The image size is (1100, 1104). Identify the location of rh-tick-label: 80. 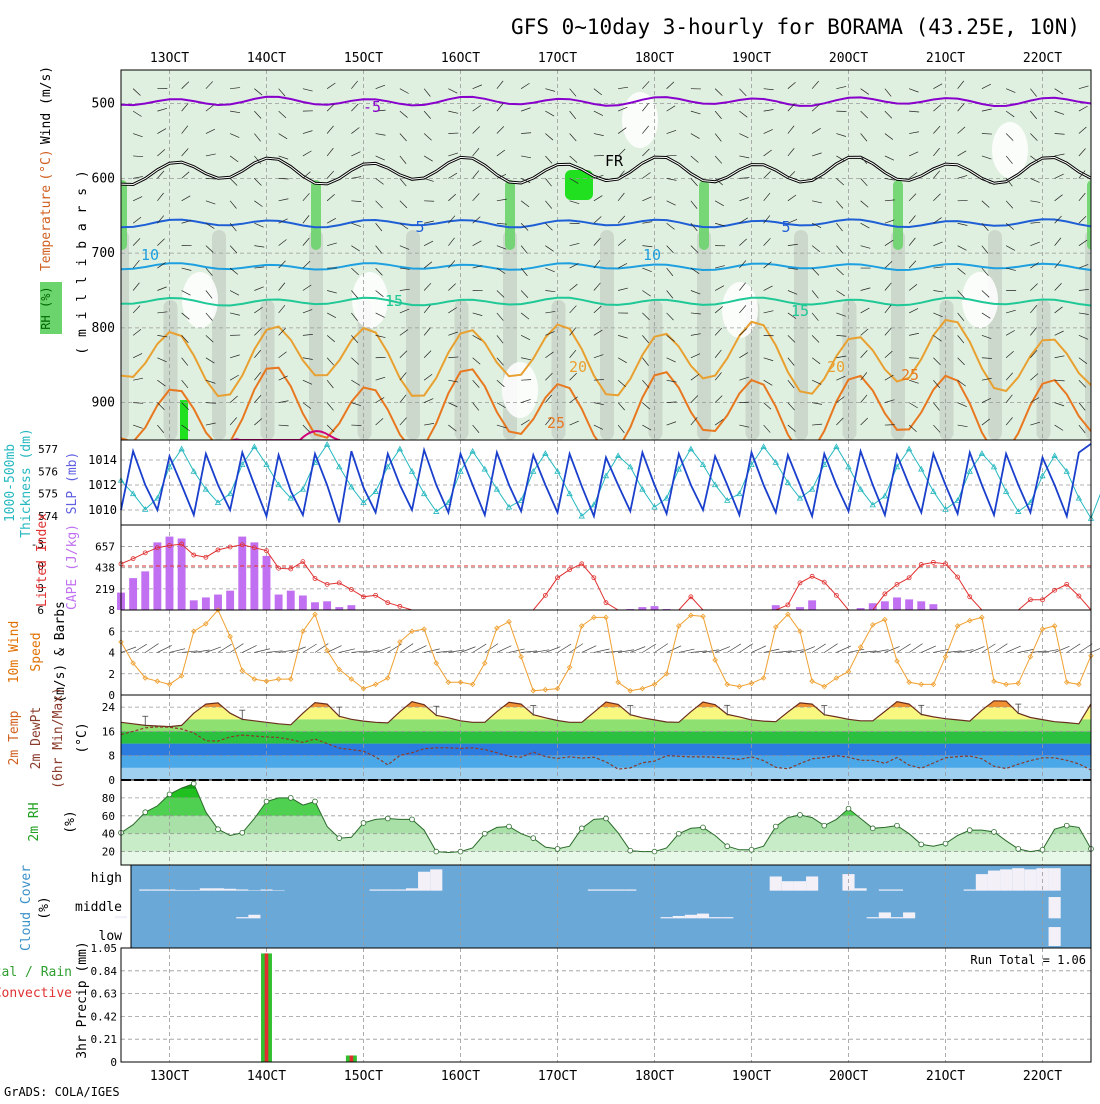
(108, 798).